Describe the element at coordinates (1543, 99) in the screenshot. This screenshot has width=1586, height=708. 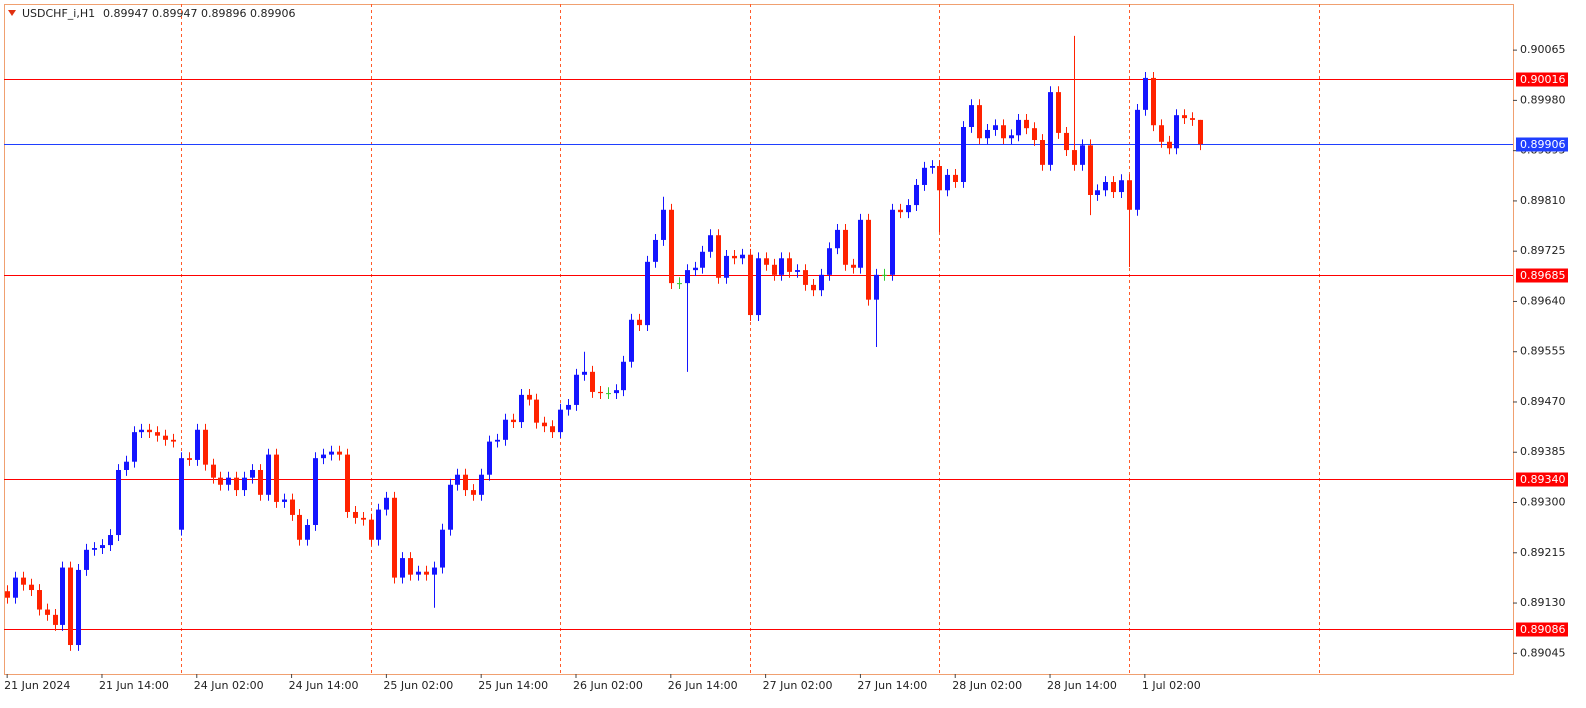
I see `y-tick-label: 0.89980` at that location.